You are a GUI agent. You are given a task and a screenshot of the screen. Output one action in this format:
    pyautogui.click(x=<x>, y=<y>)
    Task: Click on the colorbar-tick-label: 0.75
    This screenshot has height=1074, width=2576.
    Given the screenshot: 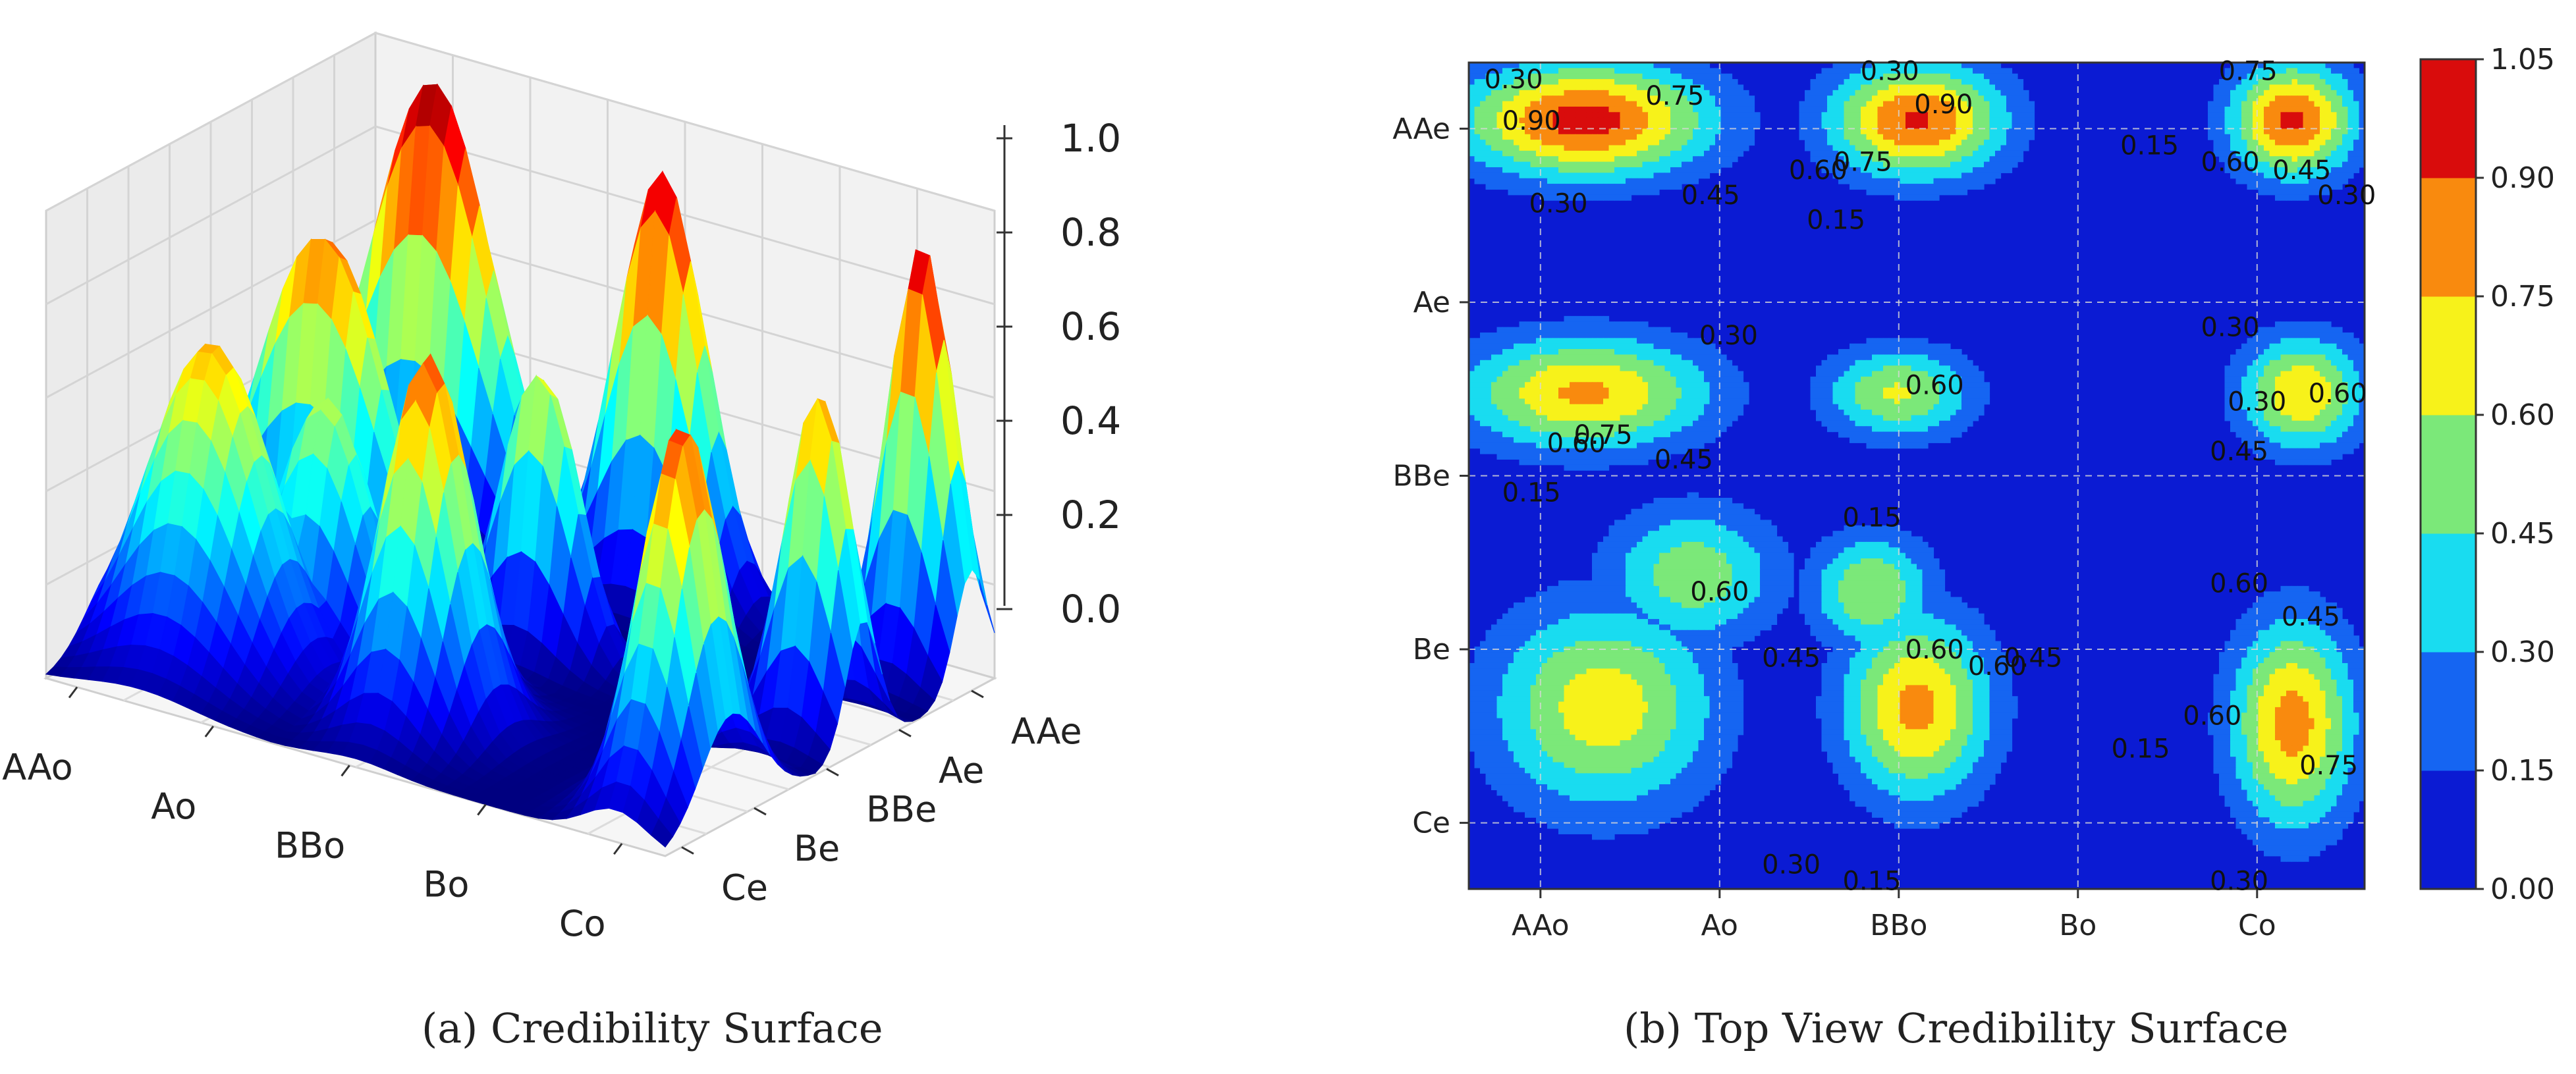 What is the action you would take?
    pyautogui.click(x=2522, y=296)
    